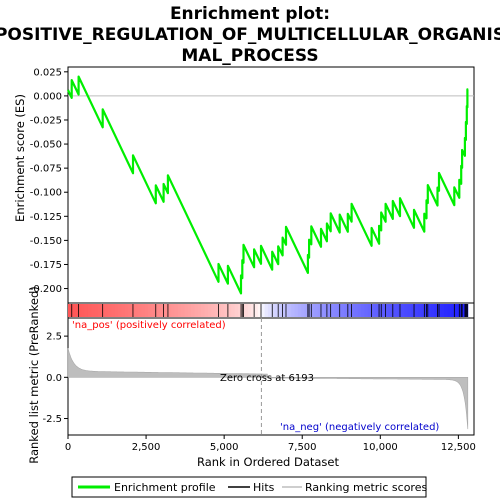 The height and width of the screenshot is (504, 500). I want to click on y-tick-label-metric: 0.0, so click(54, 378).